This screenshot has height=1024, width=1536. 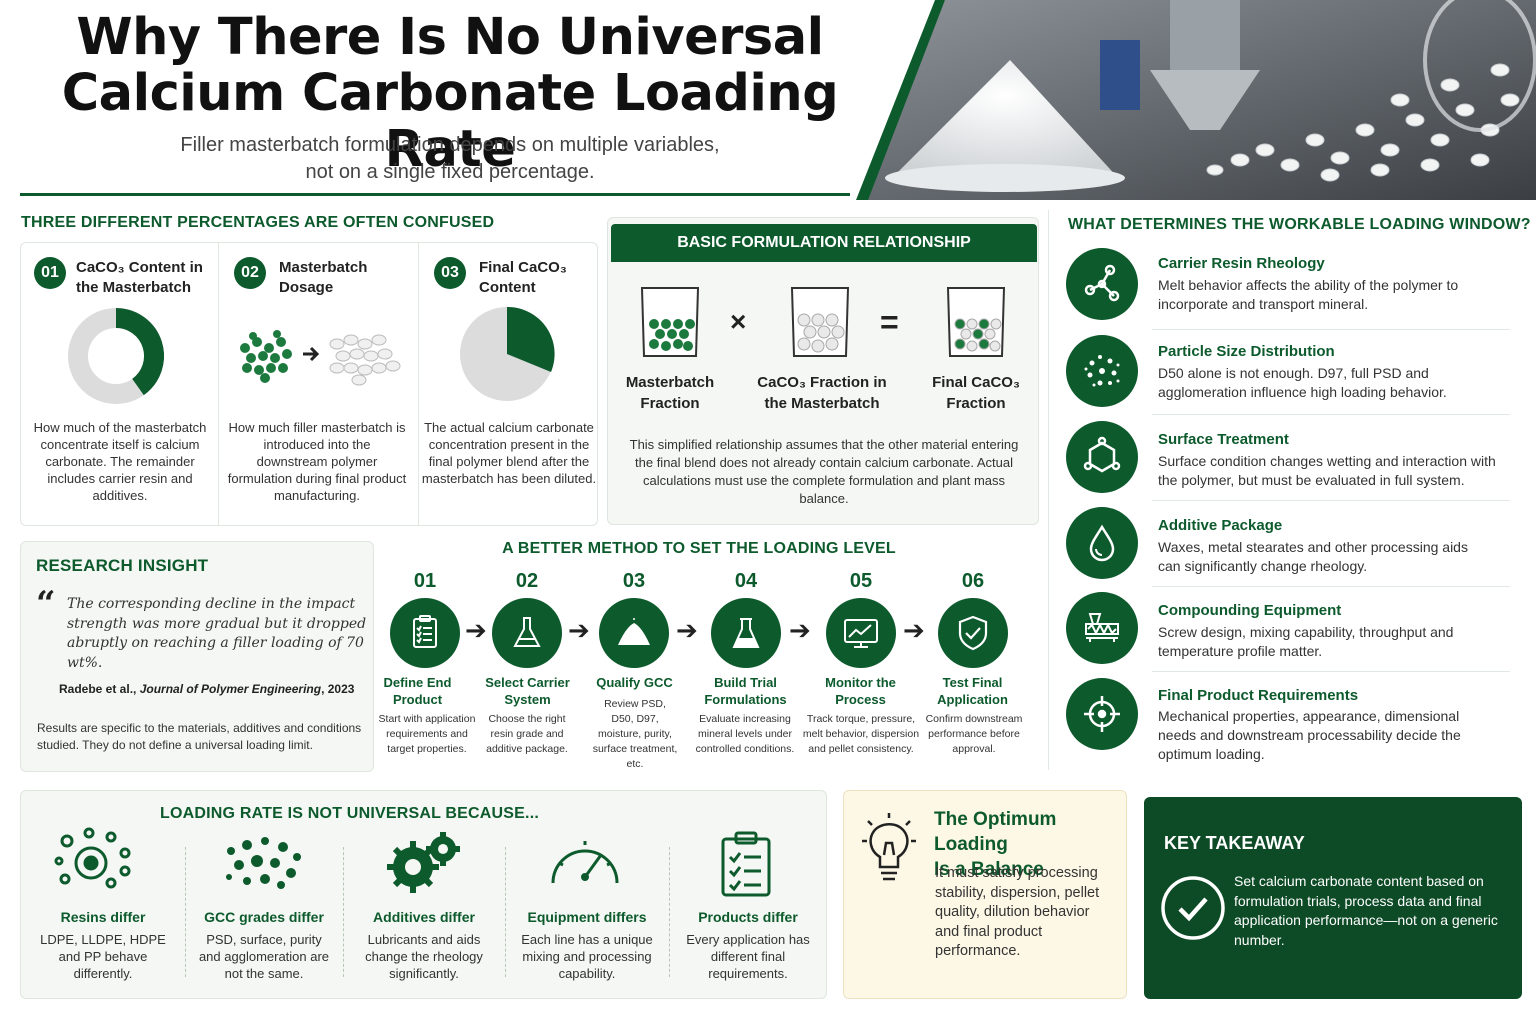 What do you see at coordinates (527, 581) in the screenshot?
I see `step-number: 02` at bounding box center [527, 581].